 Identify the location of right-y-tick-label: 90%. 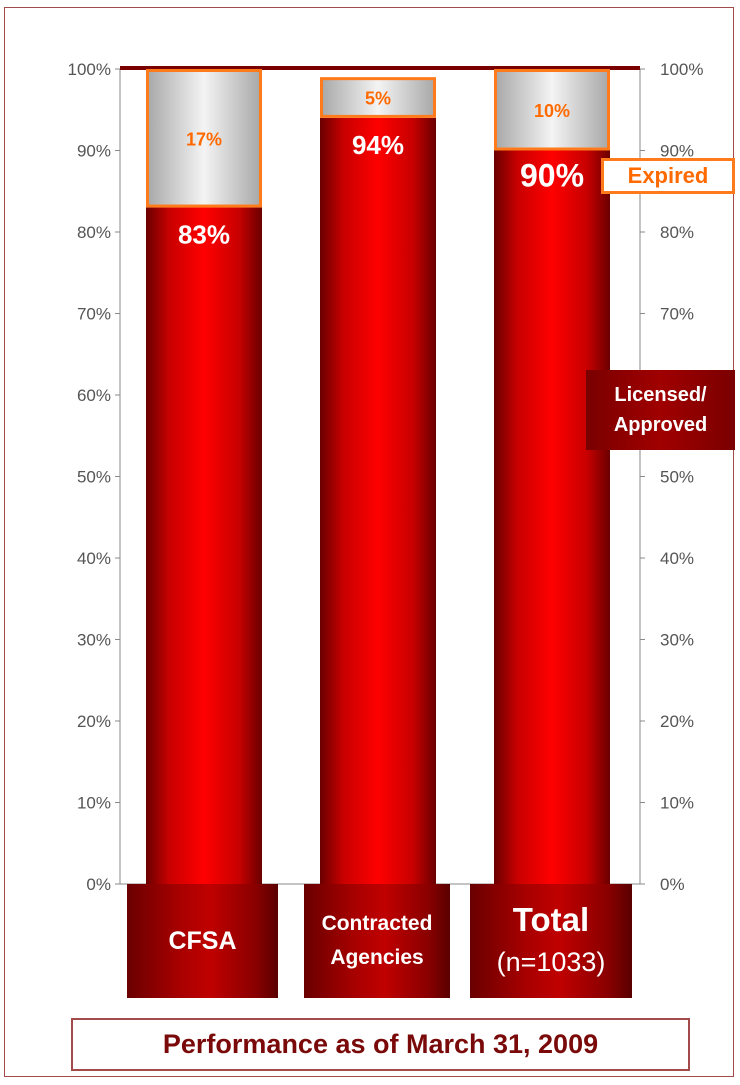
(677, 151).